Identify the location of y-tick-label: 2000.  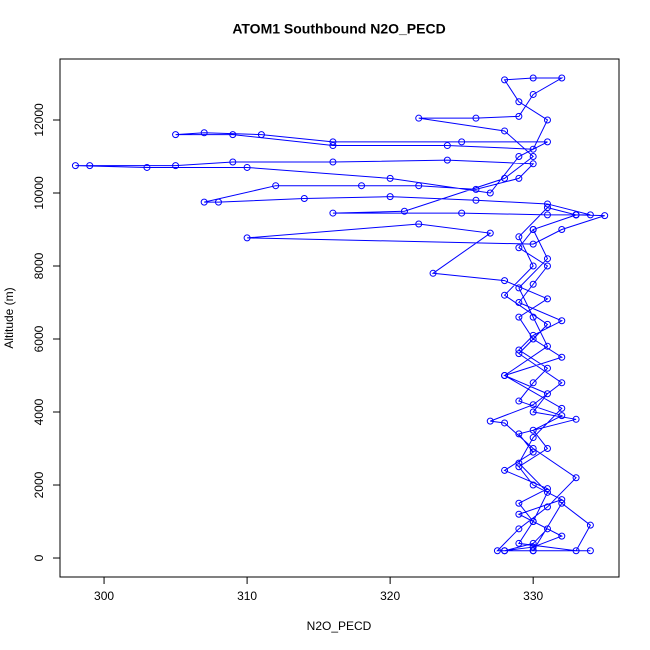
(39, 484).